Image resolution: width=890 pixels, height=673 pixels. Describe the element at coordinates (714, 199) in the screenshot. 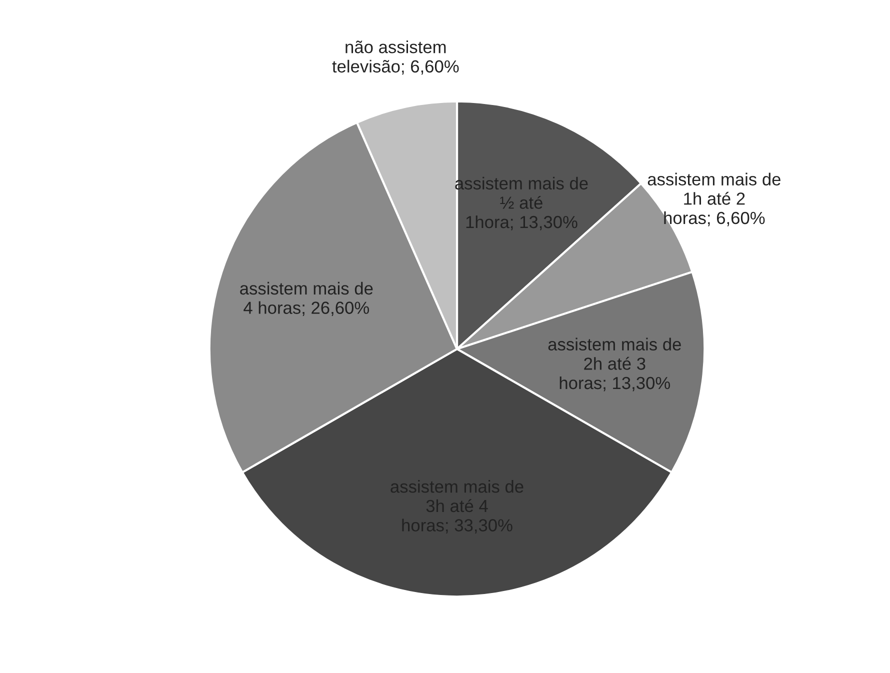

I see `slice-label: assistem mais de 1h até 2 horas; 6,60%` at that location.